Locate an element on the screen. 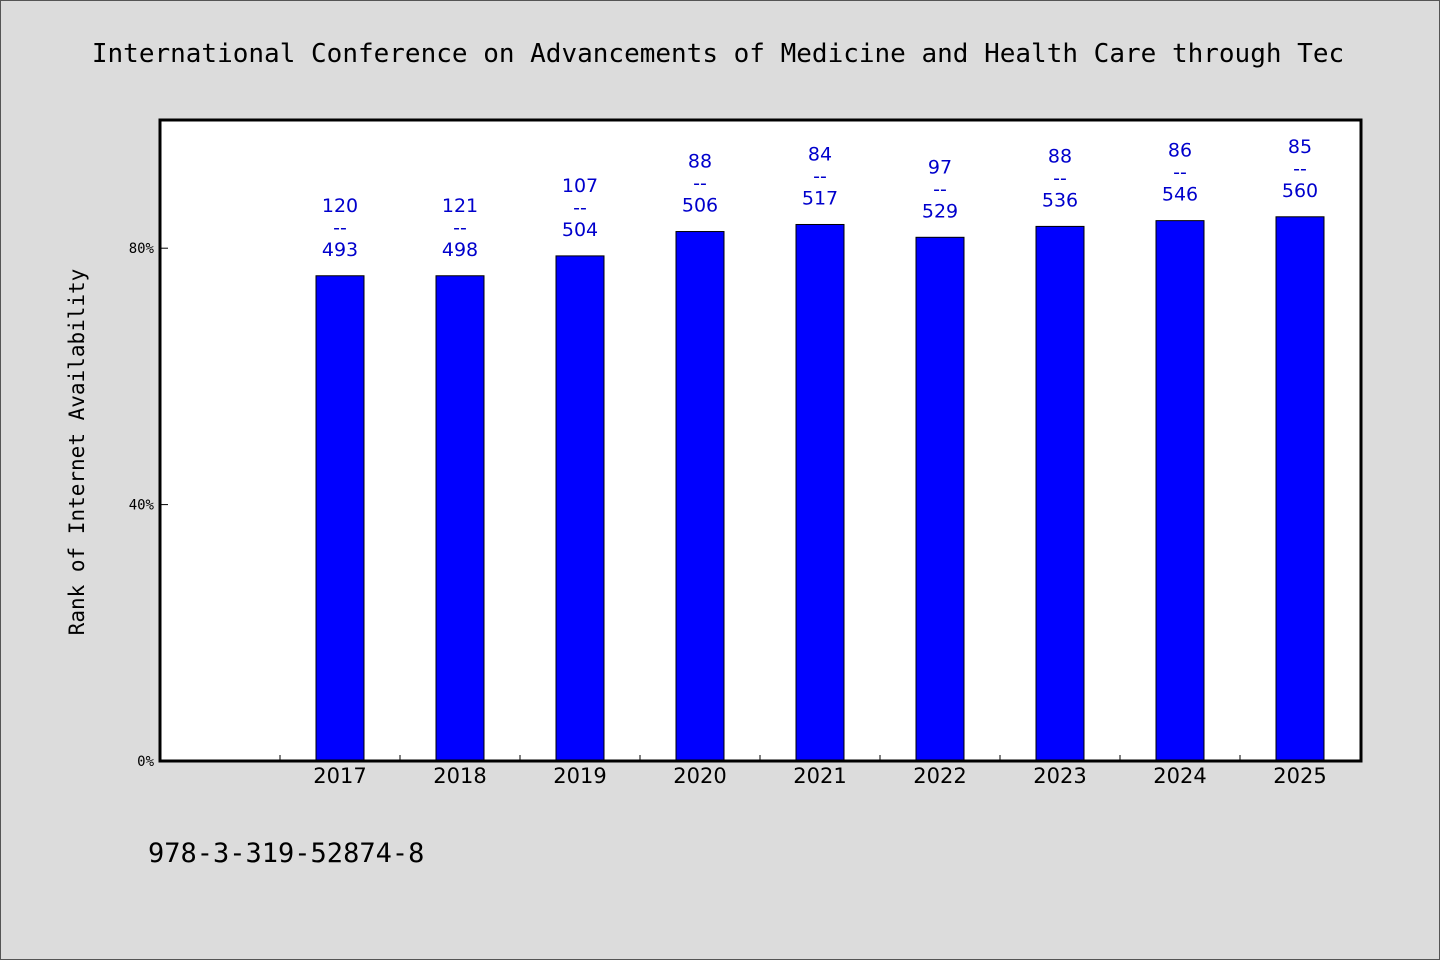 The width and height of the screenshot is (1440, 960). bar-2023 is located at coordinates (1060, 493).